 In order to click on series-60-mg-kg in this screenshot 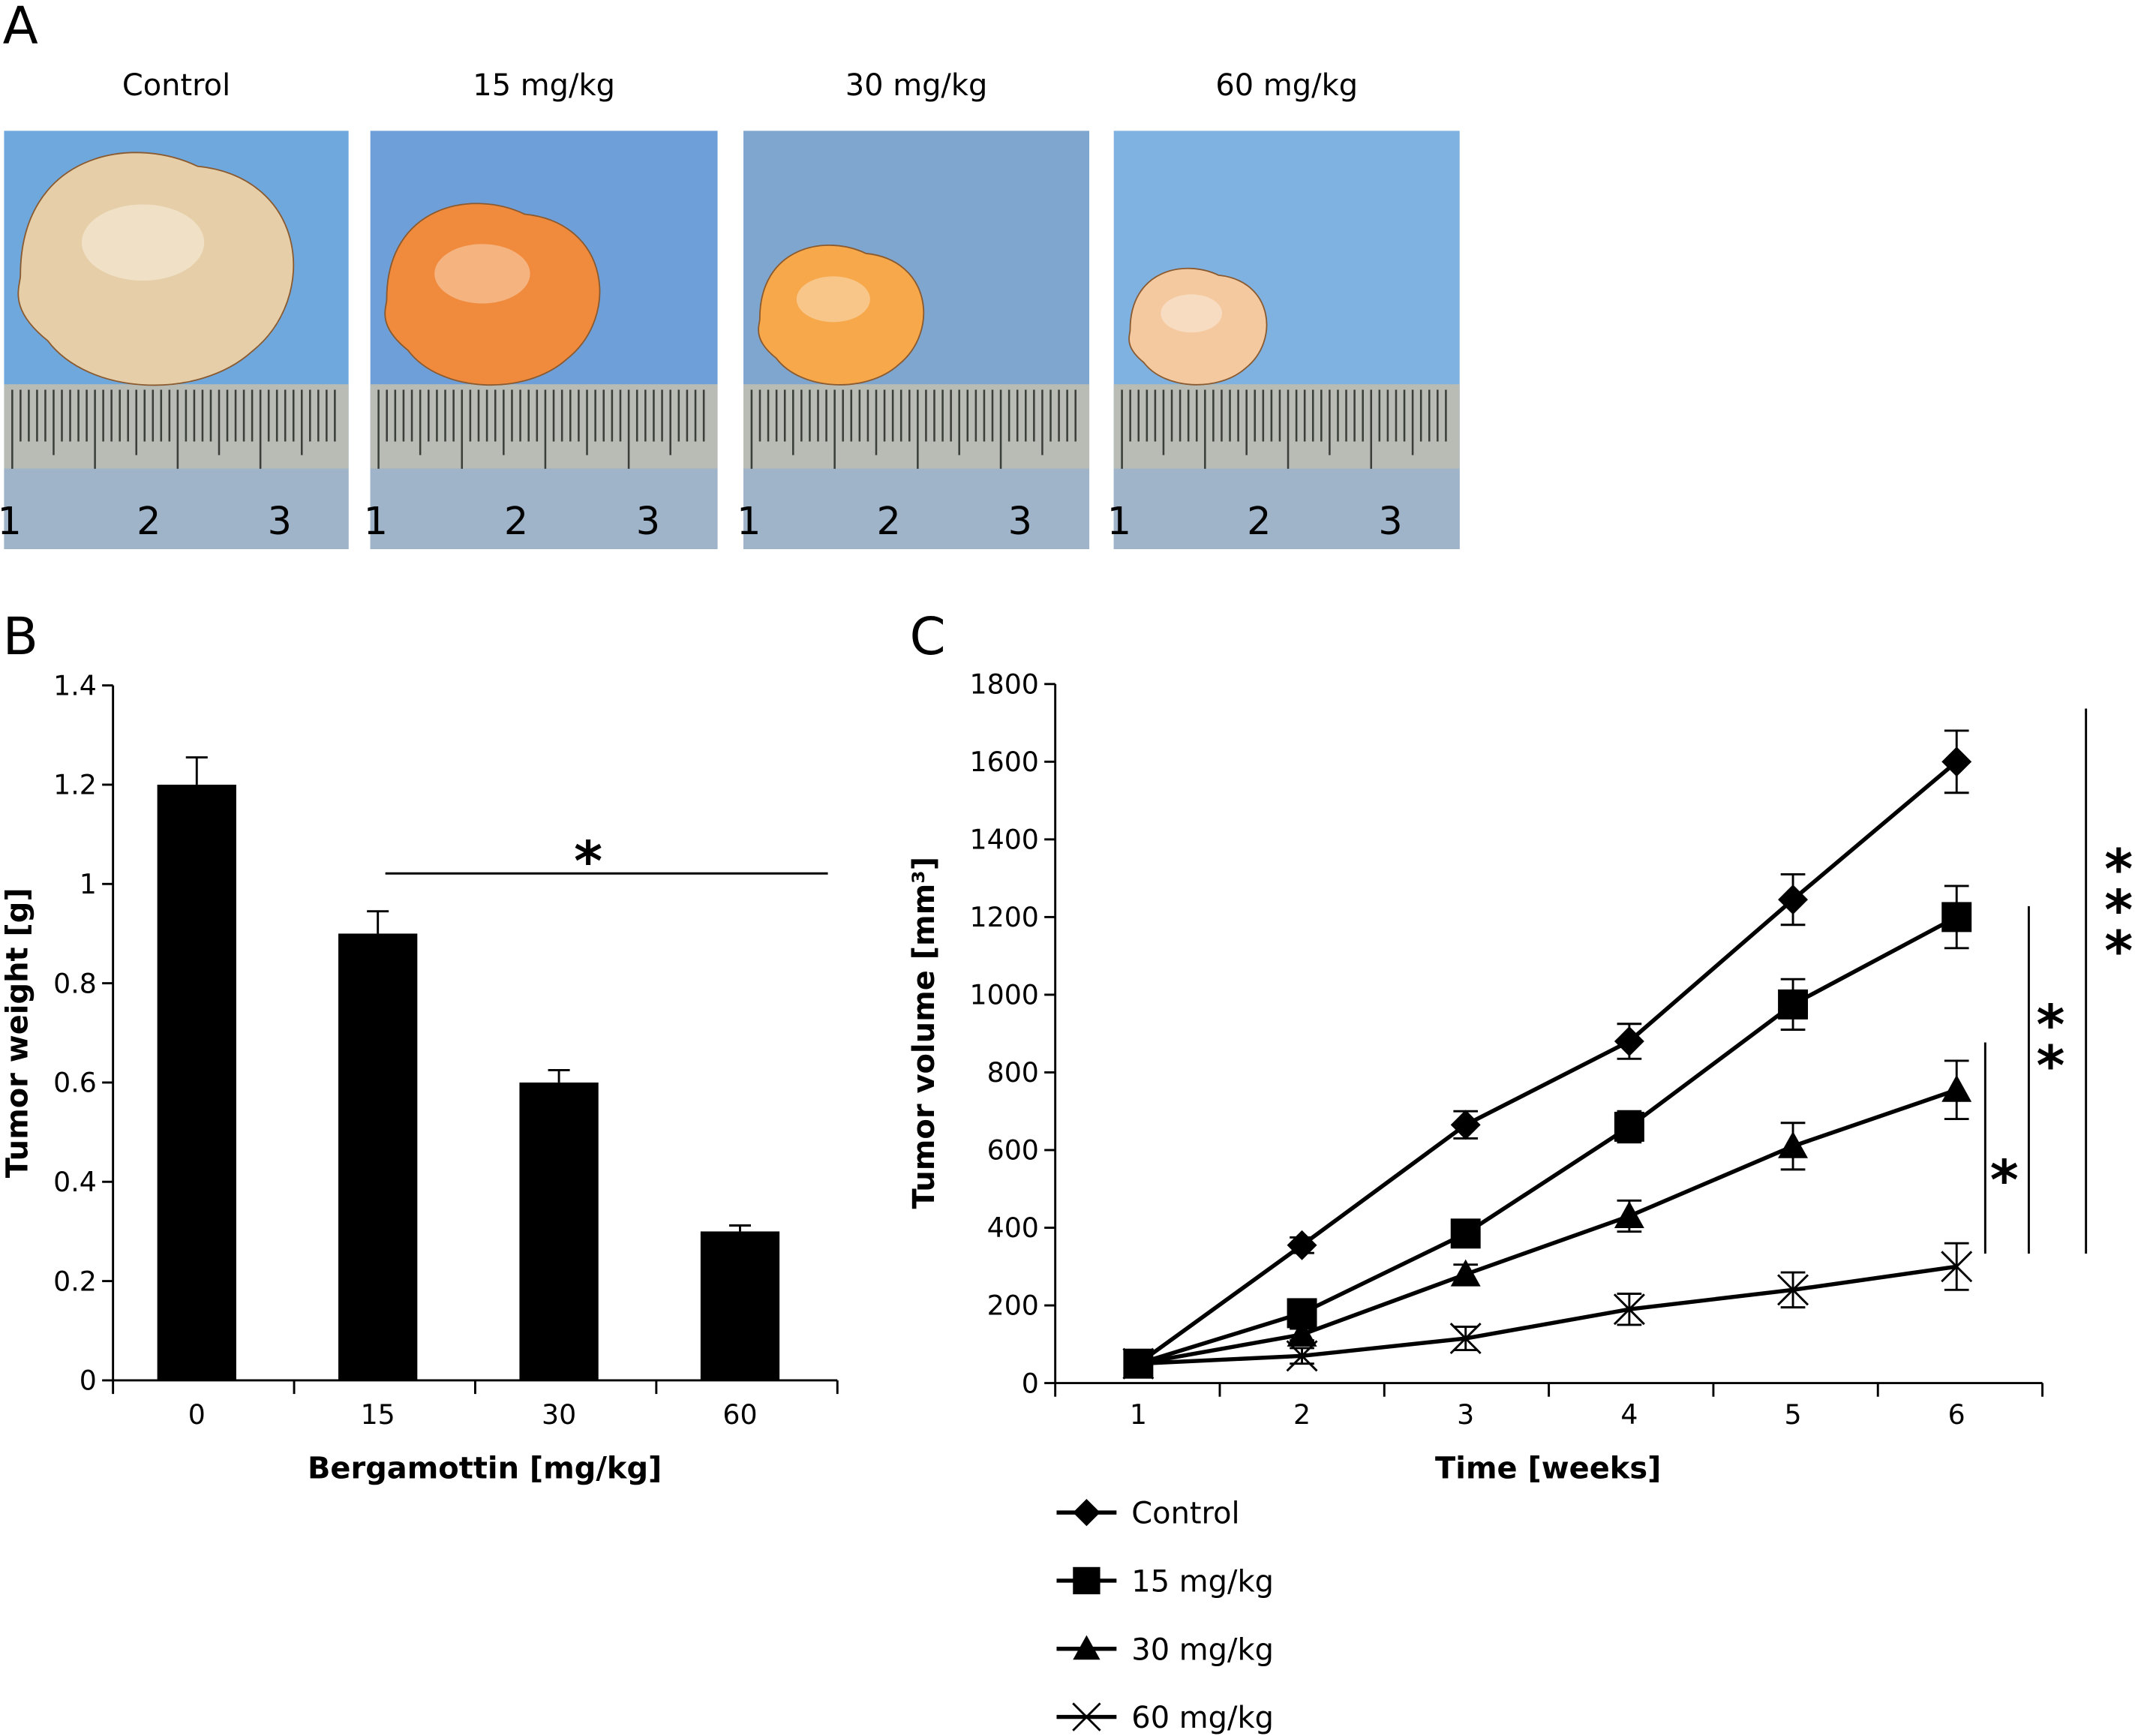, I will do `click(1548, 1311)`.